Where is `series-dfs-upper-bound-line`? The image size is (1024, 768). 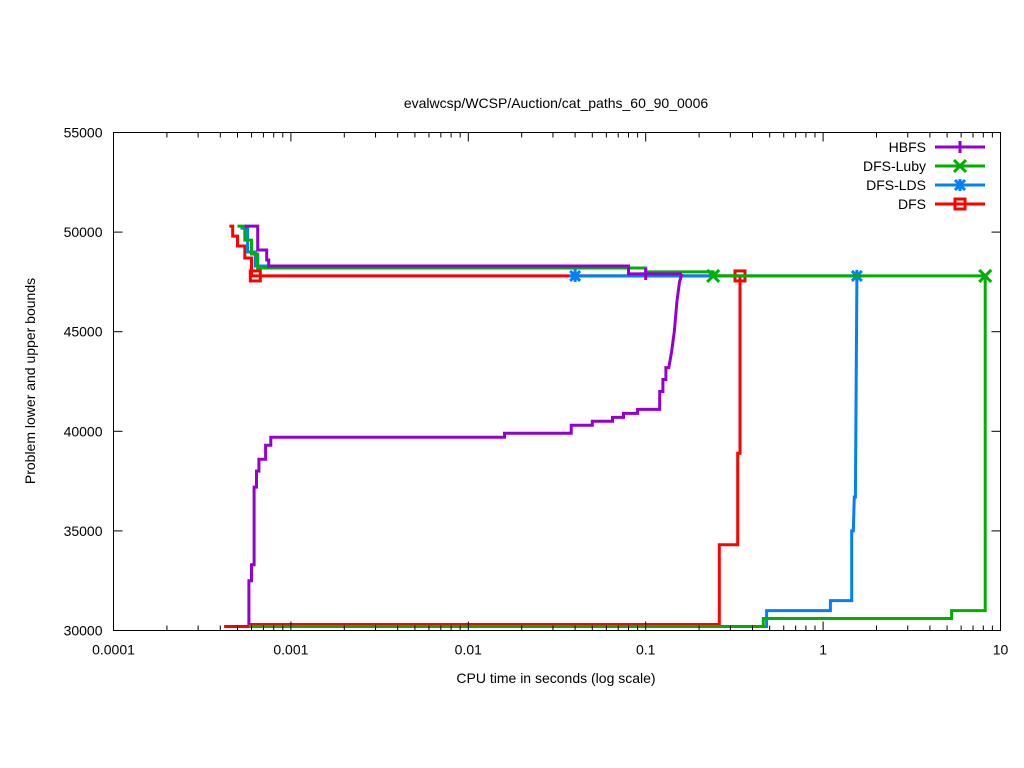
series-dfs-upper-bound-line is located at coordinates (484, 251).